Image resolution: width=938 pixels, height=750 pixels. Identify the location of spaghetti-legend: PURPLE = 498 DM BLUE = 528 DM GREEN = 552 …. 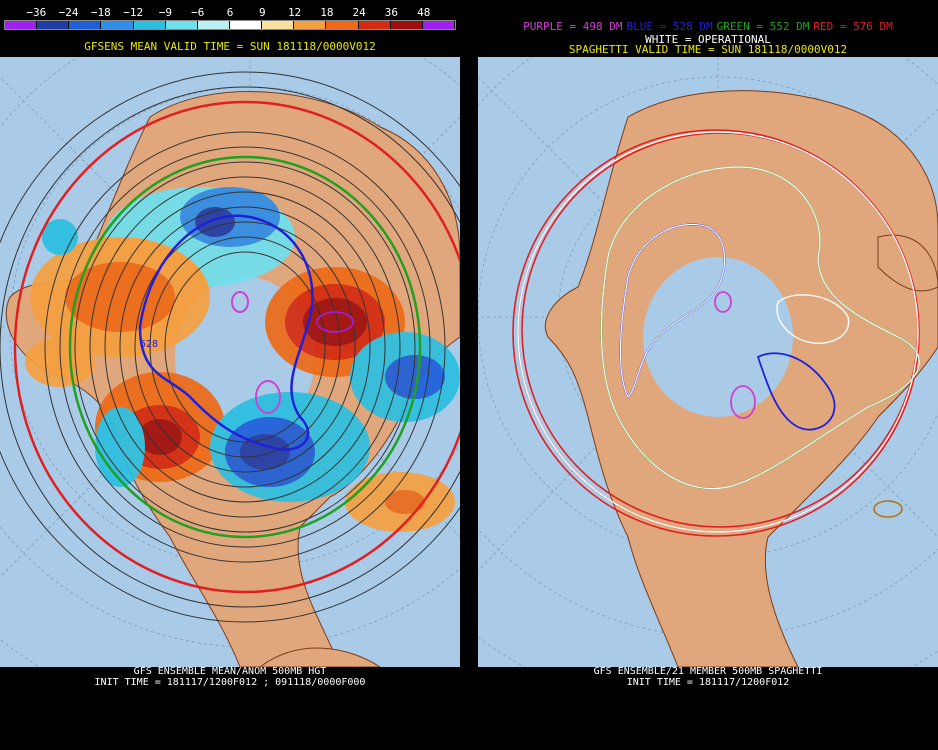
(708, 26).